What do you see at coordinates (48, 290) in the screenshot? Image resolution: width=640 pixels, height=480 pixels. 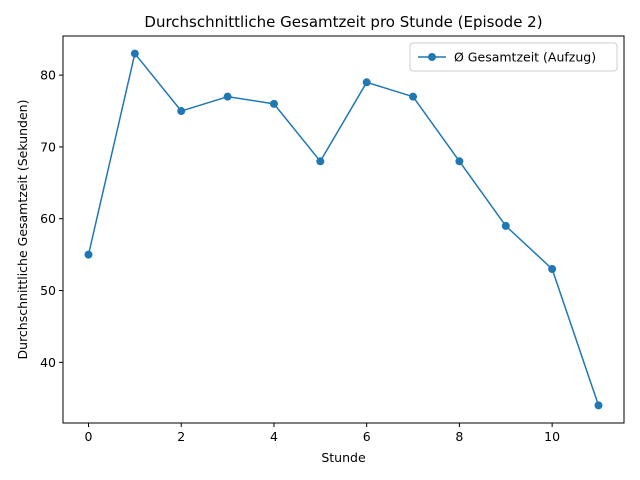 I see `y-tick-label: 50` at bounding box center [48, 290].